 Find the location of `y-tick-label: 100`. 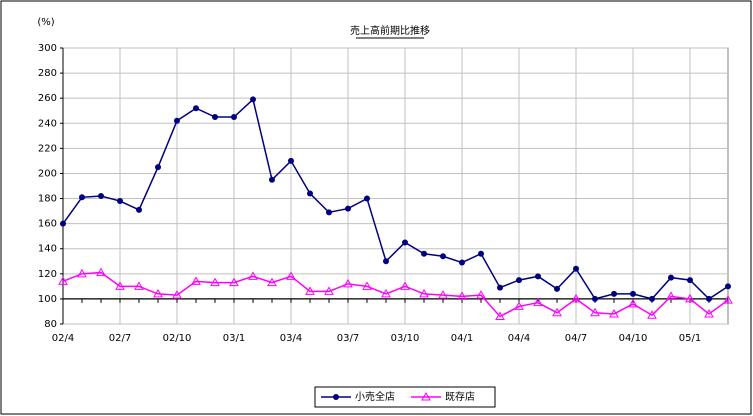

y-tick-label: 100 is located at coordinates (47, 299).